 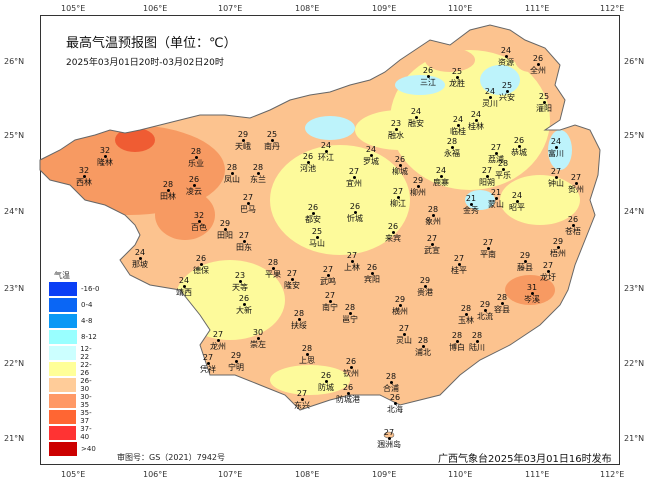 What do you see at coordinates (218, 346) in the screenshot?
I see `city-name: 龙州` at bounding box center [218, 346].